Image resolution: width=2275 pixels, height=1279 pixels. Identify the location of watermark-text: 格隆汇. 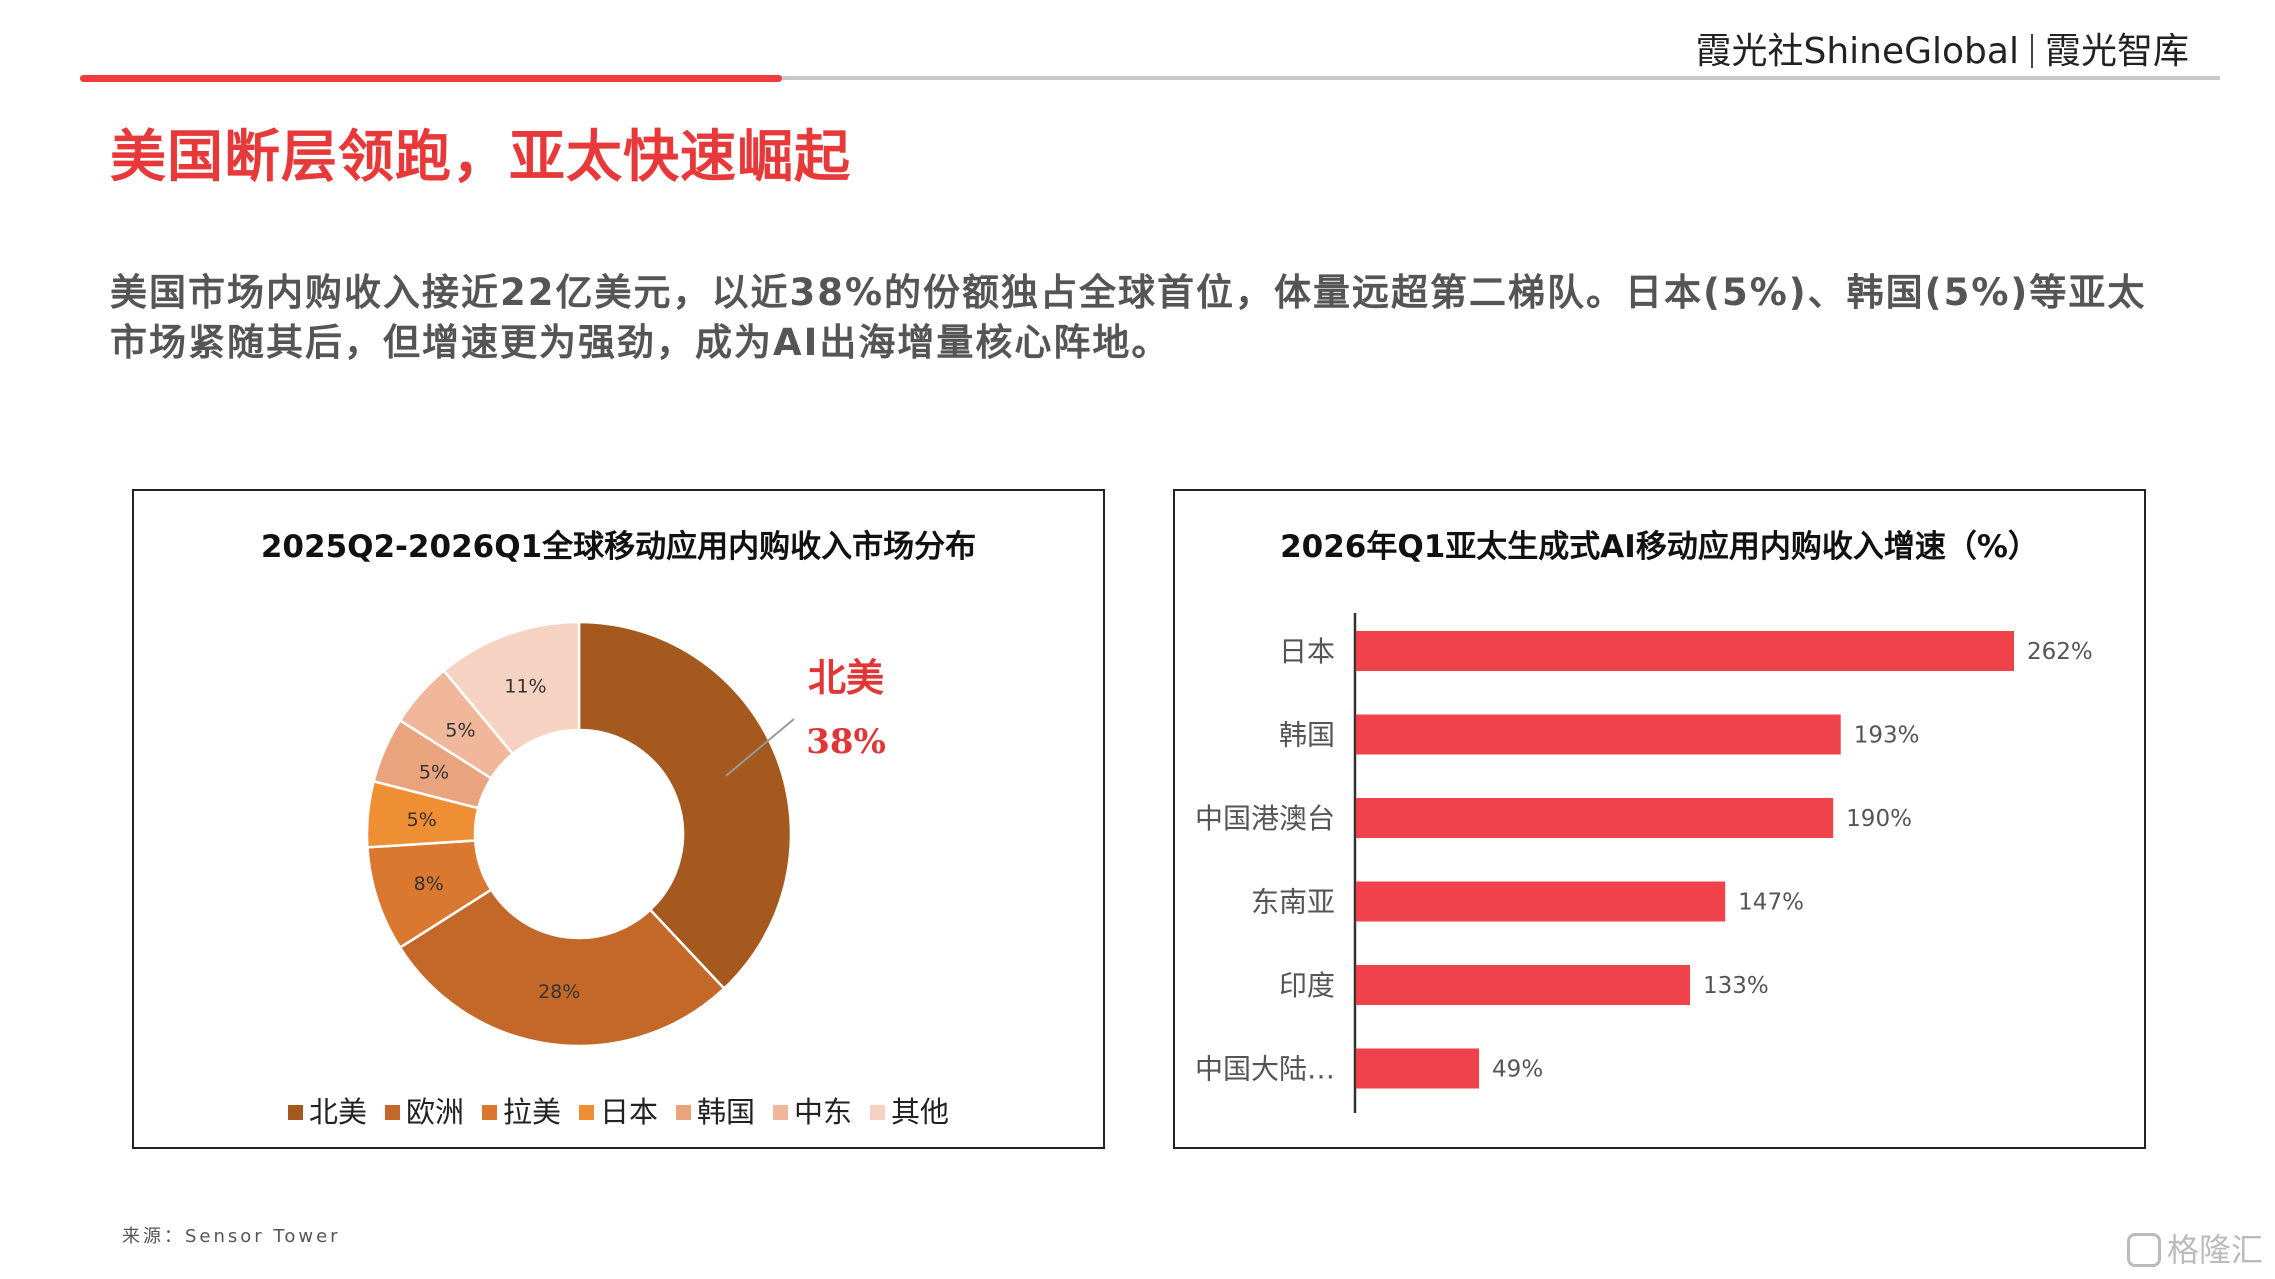
(2214, 1250).